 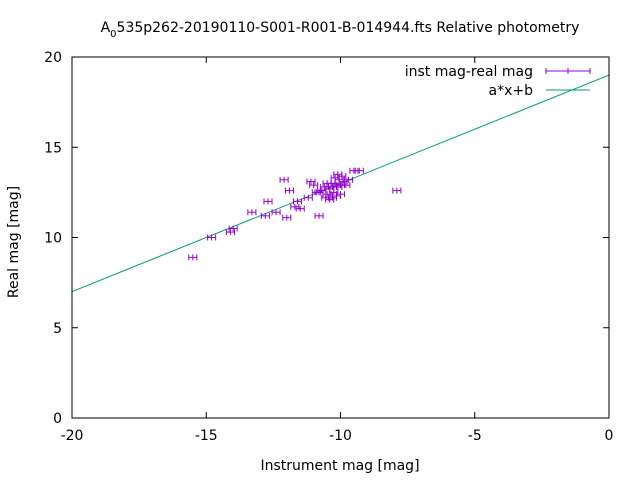 What do you see at coordinates (469, 72) in the screenshot?
I see `legend-label: inst mag-real mag` at bounding box center [469, 72].